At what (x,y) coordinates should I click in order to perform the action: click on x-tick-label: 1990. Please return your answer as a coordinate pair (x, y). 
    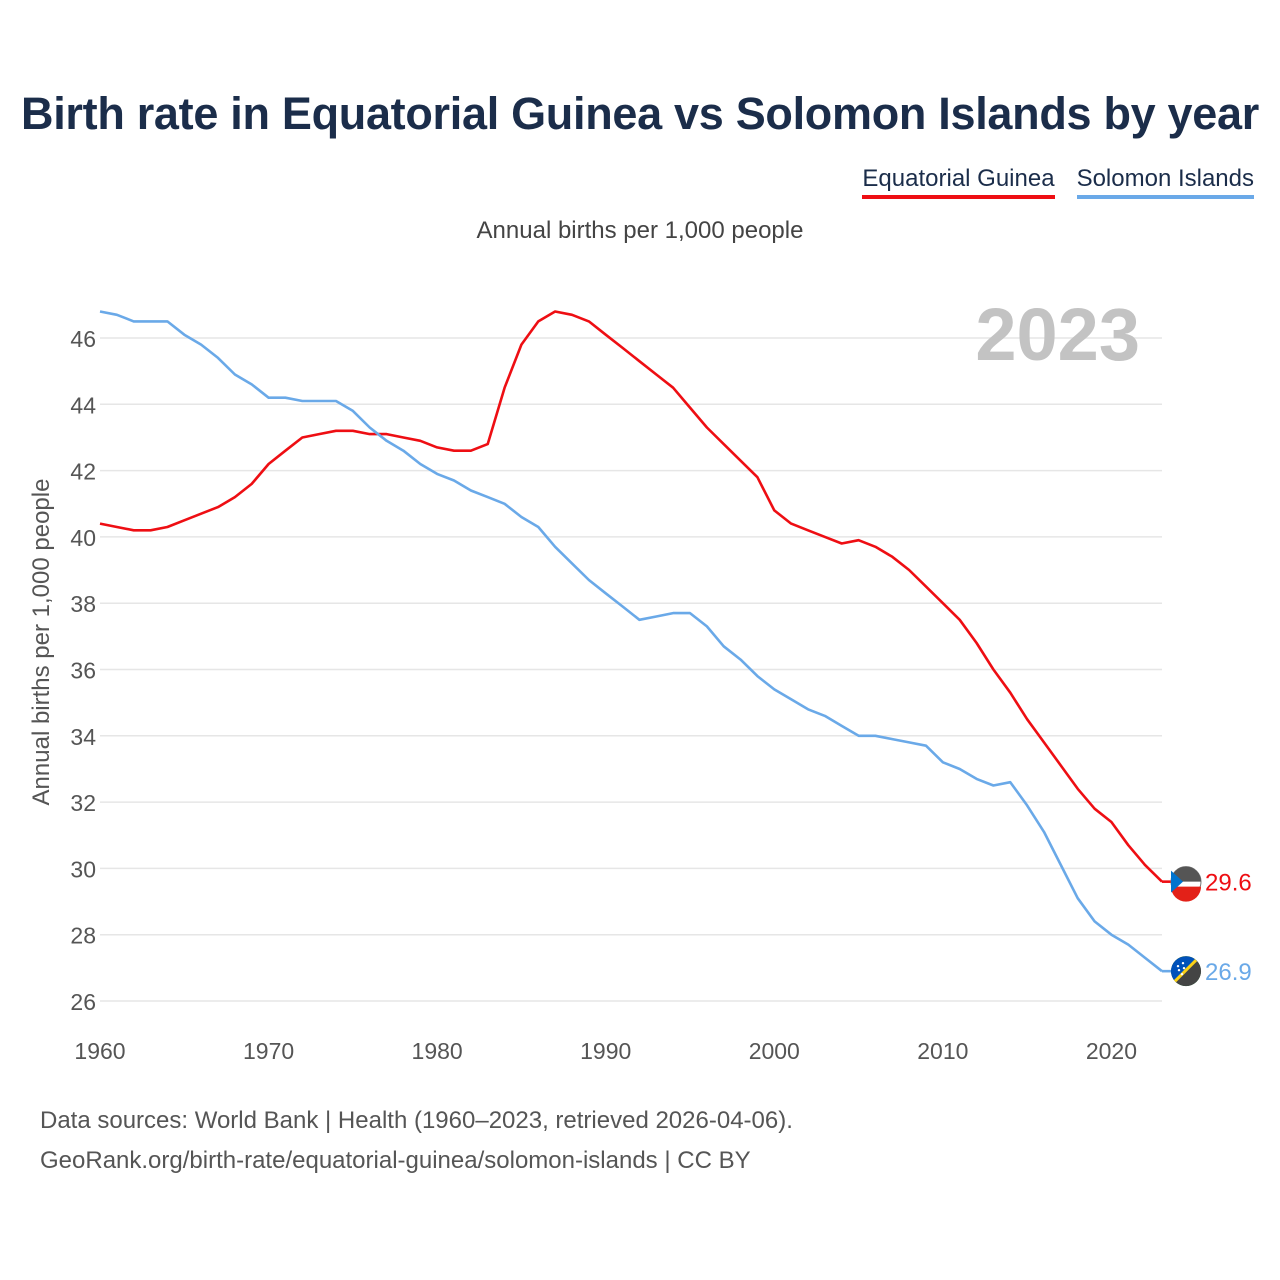
    Looking at the image, I should click on (605, 1051).